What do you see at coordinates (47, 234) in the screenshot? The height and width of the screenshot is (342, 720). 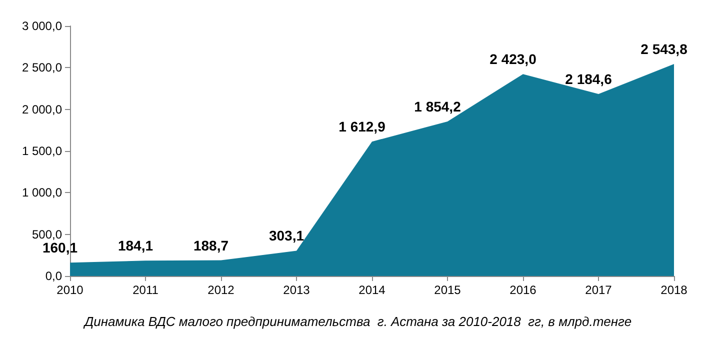 I see `y-tick-label: 500,0` at bounding box center [47, 234].